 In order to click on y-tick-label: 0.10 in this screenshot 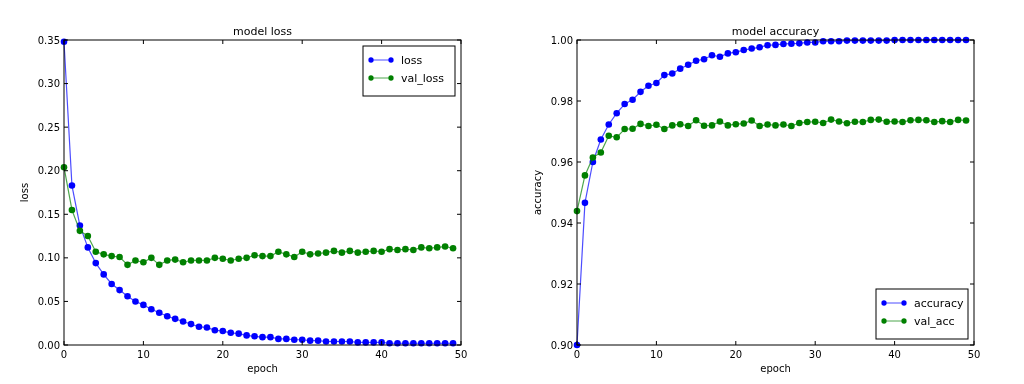, I will do `click(48, 258)`.